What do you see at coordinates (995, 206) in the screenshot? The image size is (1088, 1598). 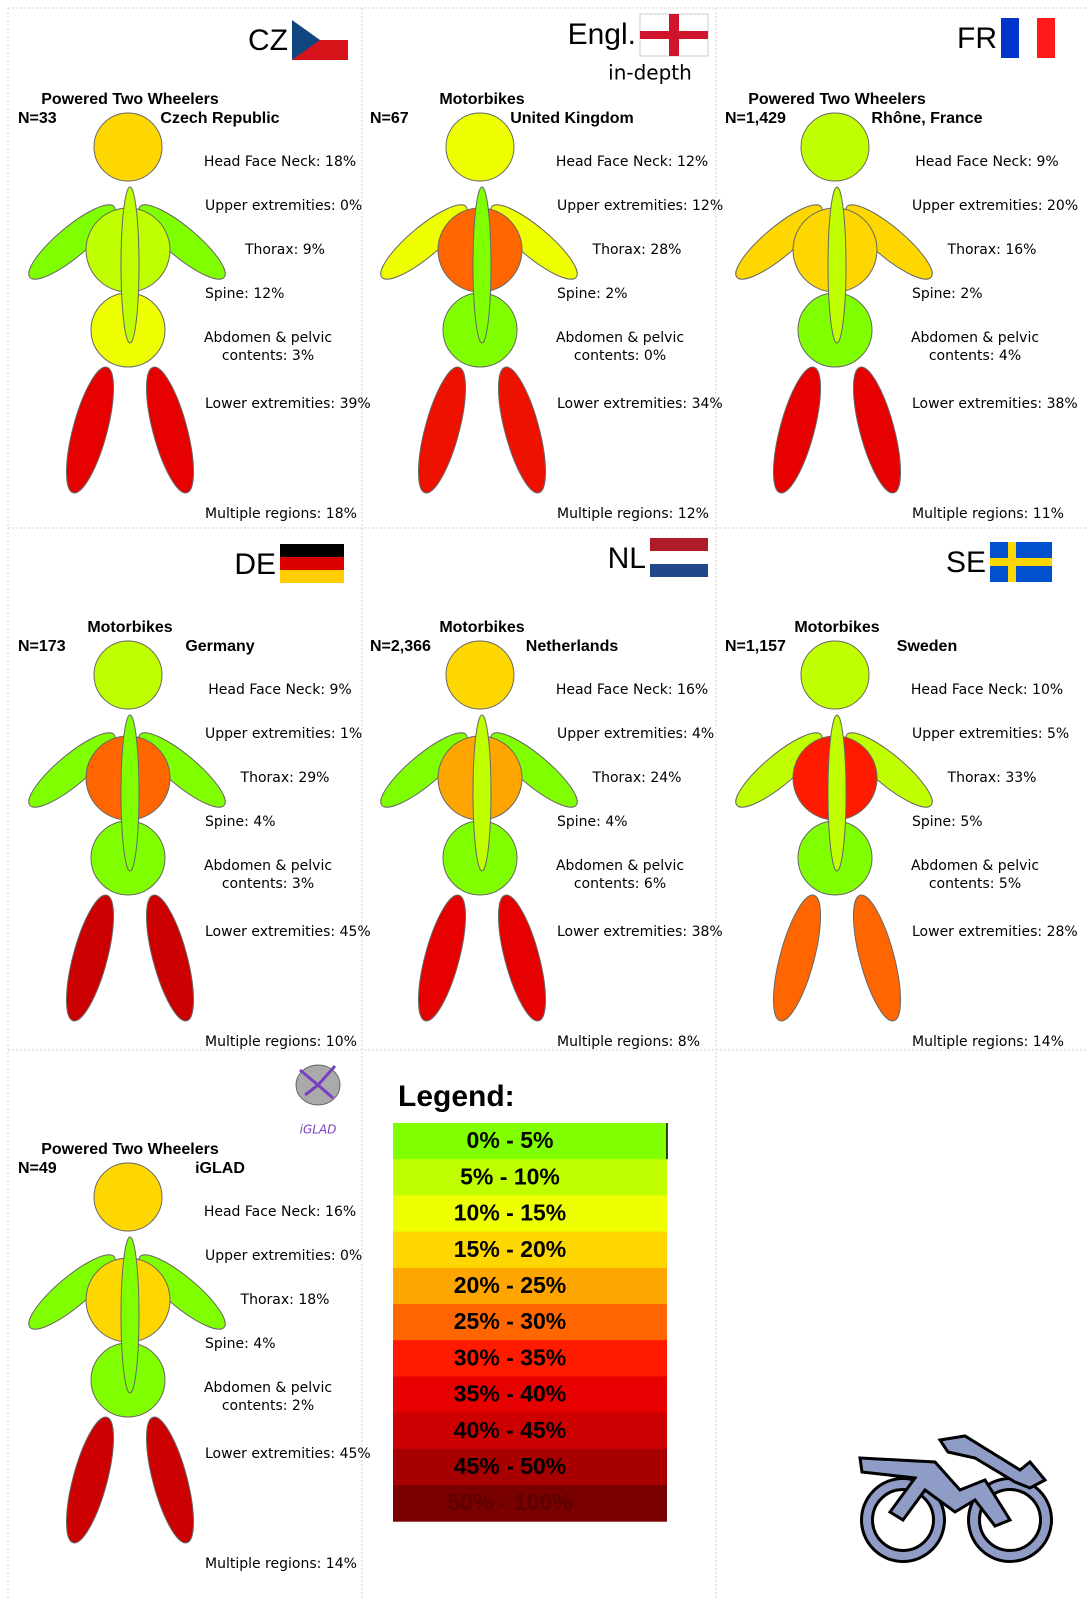 I see `upper-label: Upper extremities: 20%` at bounding box center [995, 206].